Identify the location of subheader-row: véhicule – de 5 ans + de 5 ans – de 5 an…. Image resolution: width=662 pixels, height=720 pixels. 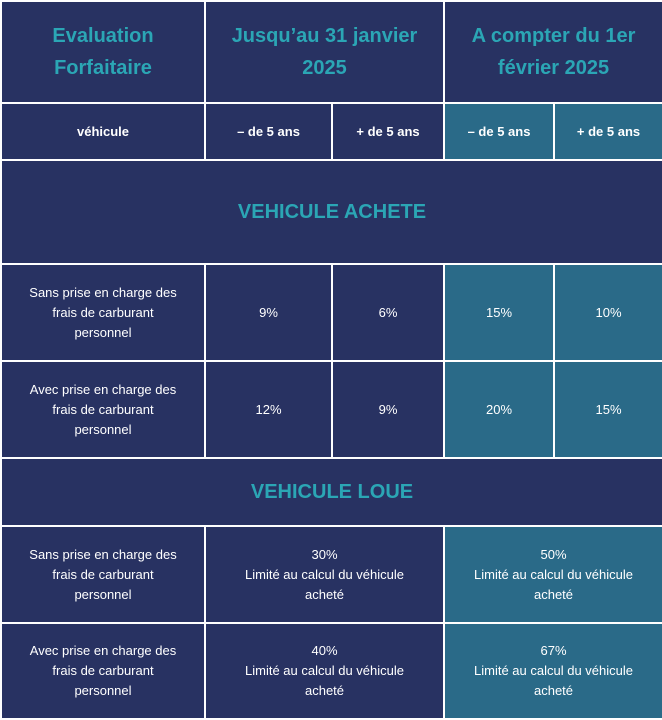
(331, 131).